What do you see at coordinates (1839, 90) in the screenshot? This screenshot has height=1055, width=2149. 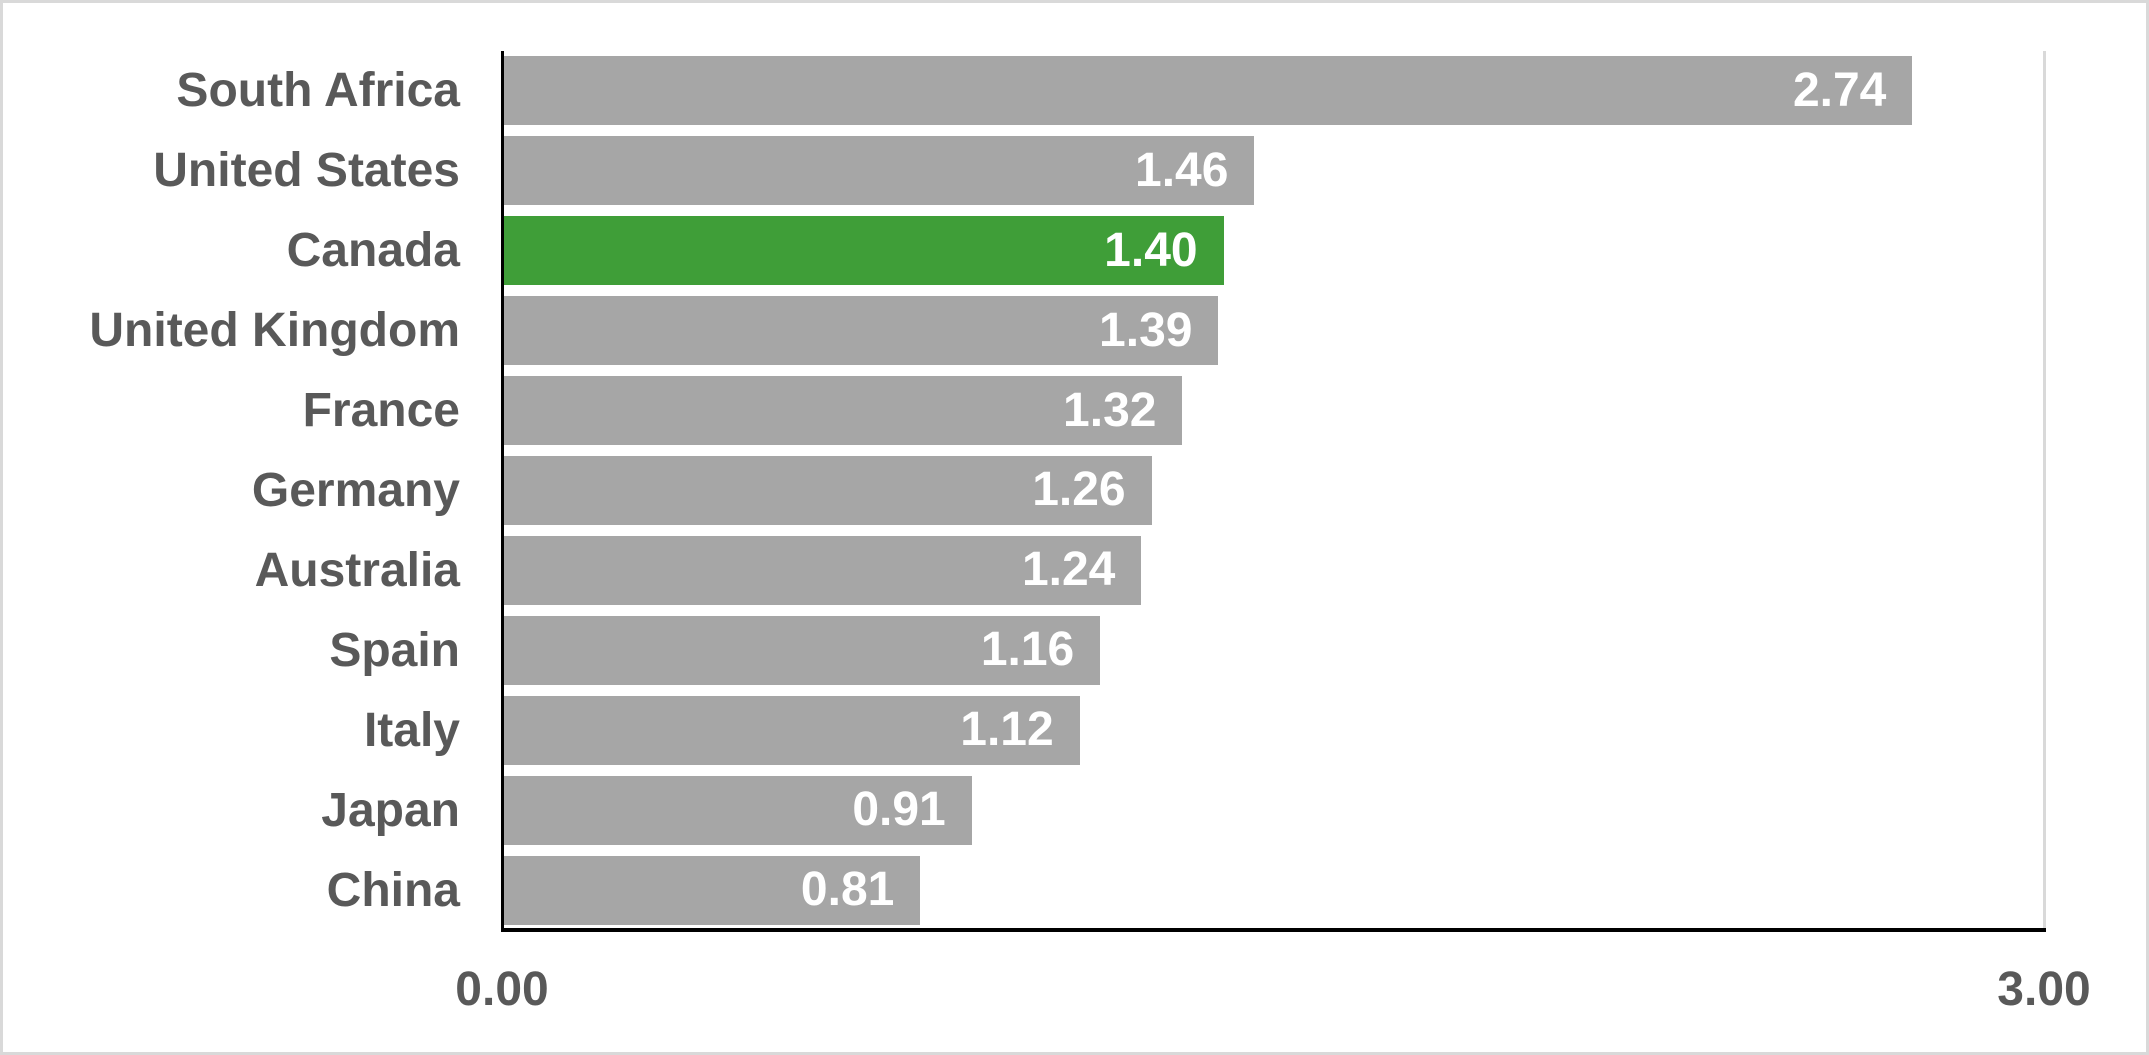 I see `bar-value-label: 2.74` at bounding box center [1839, 90].